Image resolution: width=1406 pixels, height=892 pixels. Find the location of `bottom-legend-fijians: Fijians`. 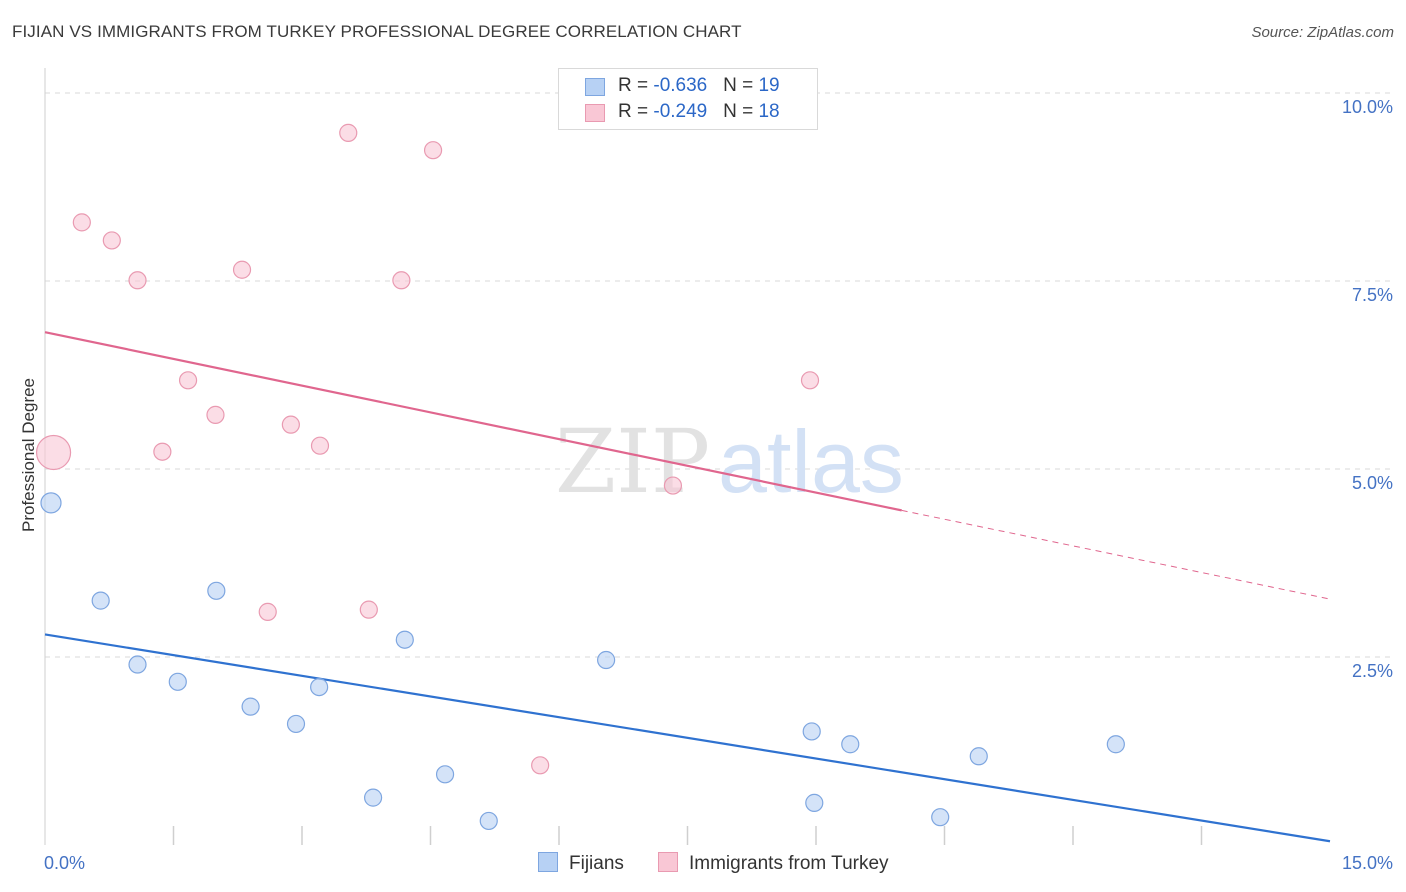

bottom-legend-fijians: Fijians is located at coordinates (581, 863).